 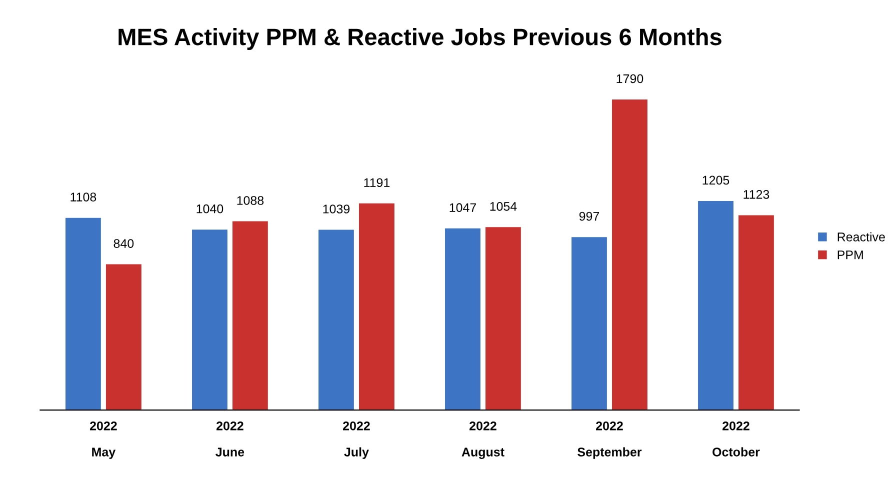 What do you see at coordinates (736, 438) in the screenshot?
I see `category-label: 2022 October` at bounding box center [736, 438].